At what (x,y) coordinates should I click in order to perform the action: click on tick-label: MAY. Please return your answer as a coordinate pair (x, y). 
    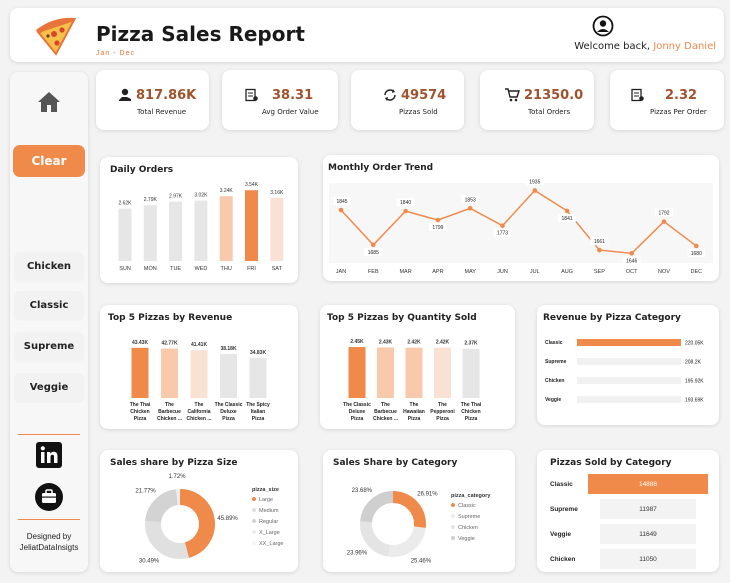
    Looking at the image, I should click on (470, 272).